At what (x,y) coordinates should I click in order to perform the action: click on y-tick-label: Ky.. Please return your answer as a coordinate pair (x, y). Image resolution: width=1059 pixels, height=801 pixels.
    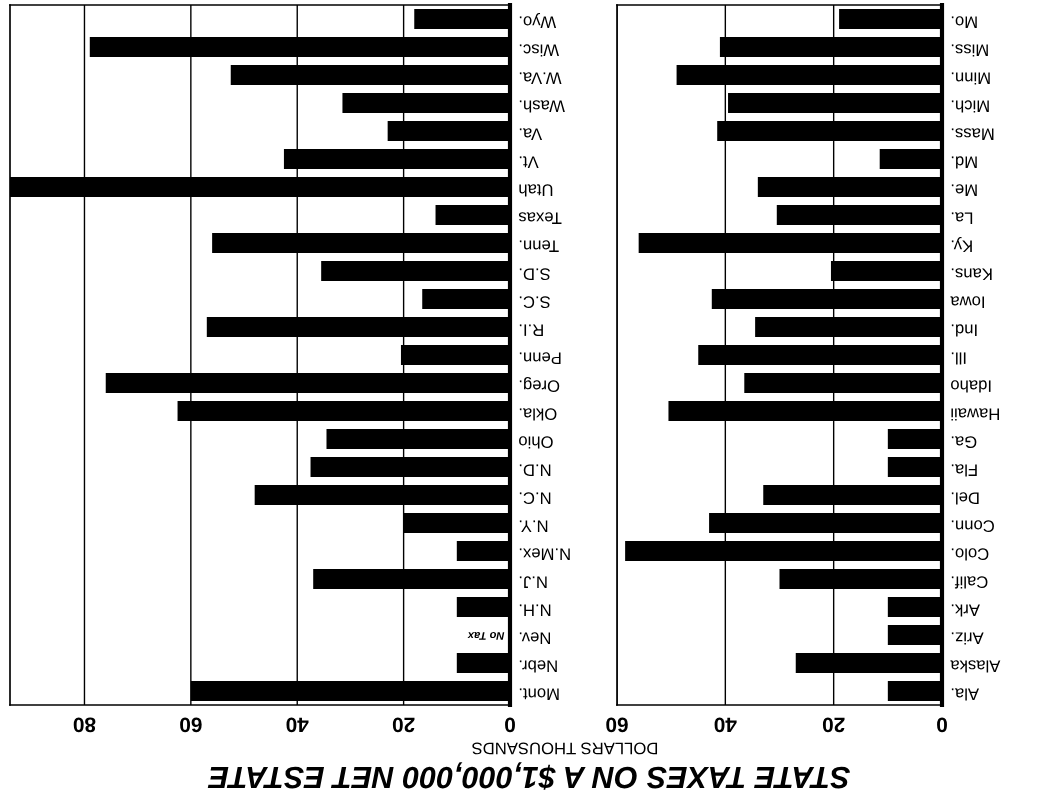
    Looking at the image, I should click on (961, 244).